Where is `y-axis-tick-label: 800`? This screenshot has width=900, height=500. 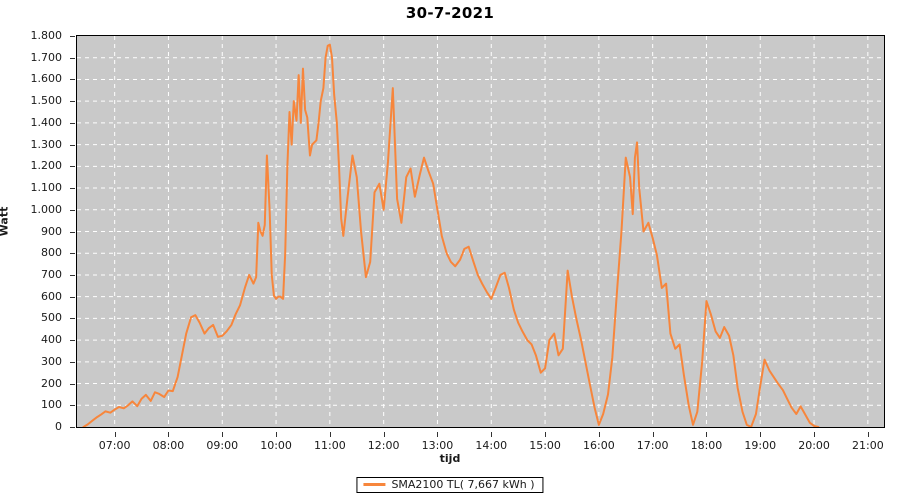
y-axis-tick-label: 800 is located at coordinates (51, 253).